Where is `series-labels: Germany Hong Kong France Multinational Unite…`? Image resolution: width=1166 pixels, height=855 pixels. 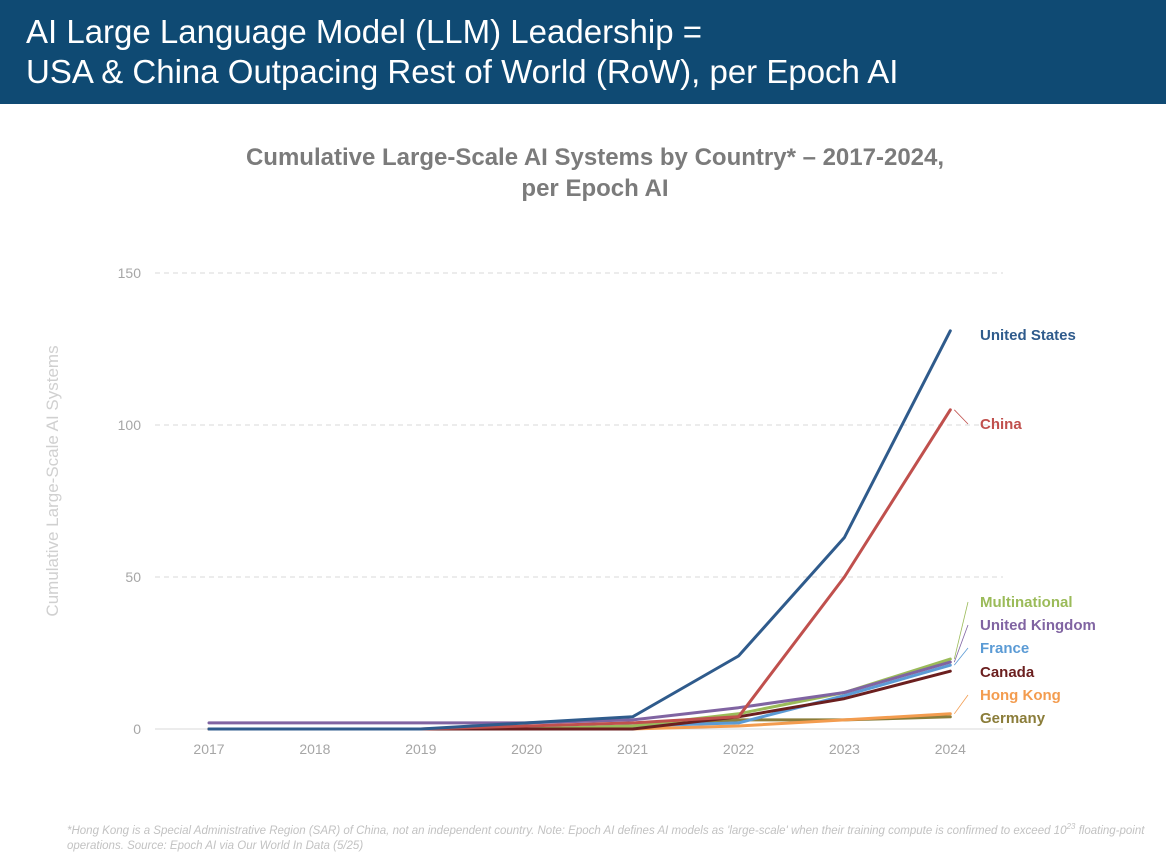 series-labels: Germany Hong Kong France Multinational Unite… is located at coordinates (1038, 527).